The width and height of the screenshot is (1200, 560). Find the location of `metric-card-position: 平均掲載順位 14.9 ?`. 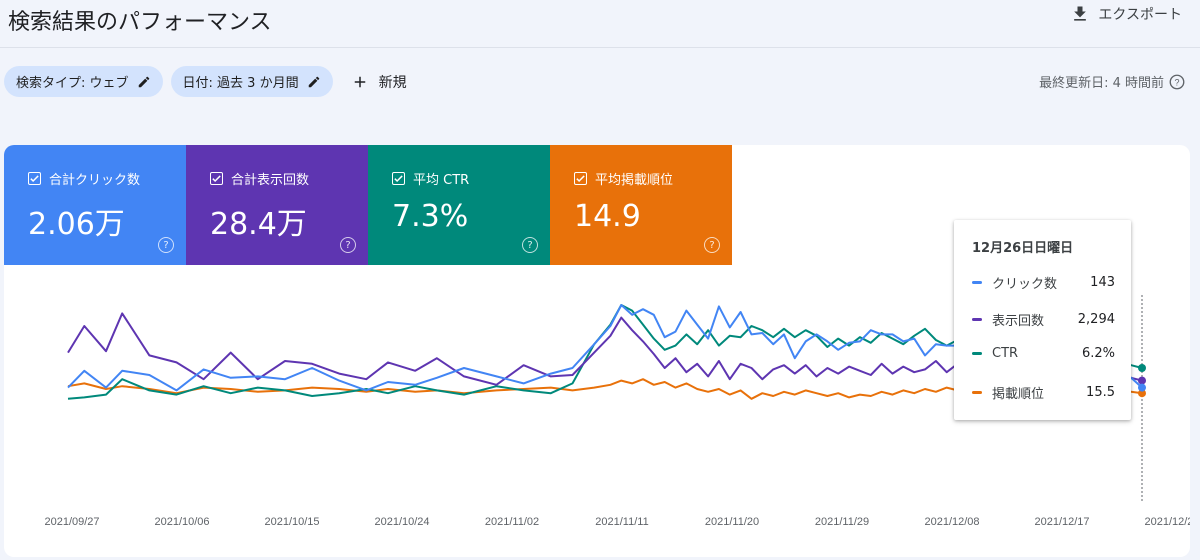

metric-card-position: 平均掲載順位 14.9 ? is located at coordinates (641, 205).